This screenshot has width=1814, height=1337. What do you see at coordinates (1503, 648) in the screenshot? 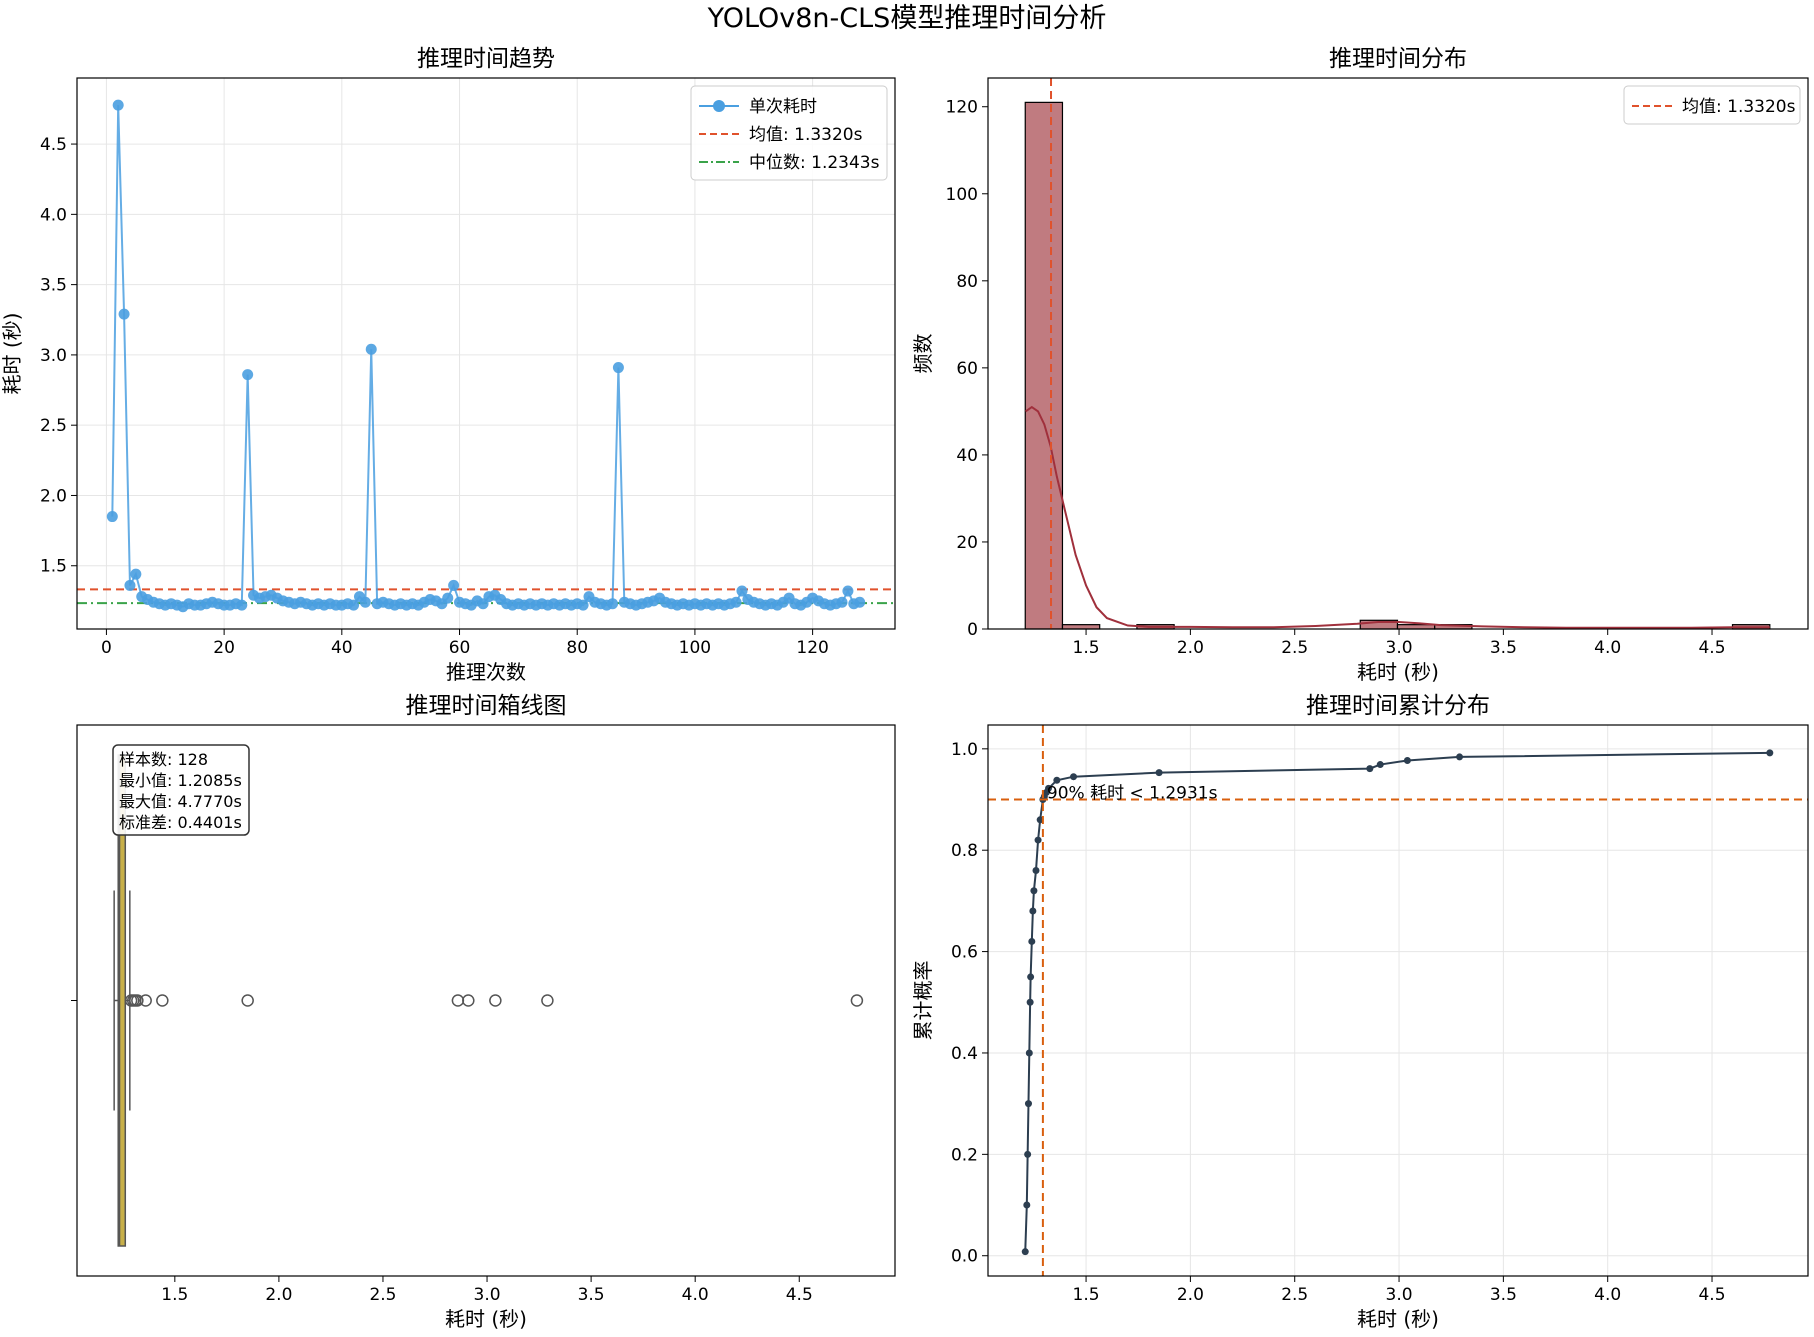
I see `x-tick-label: 3.5` at bounding box center [1503, 648].